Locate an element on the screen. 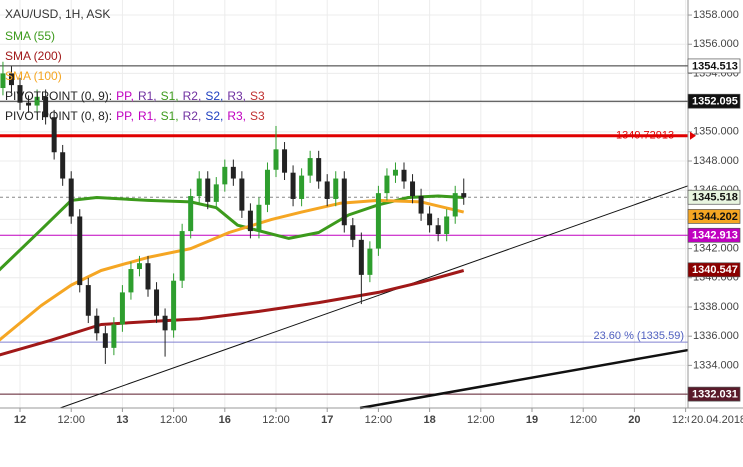 The image size is (743, 467). x-tick-label: 12 is located at coordinates (20, 420).